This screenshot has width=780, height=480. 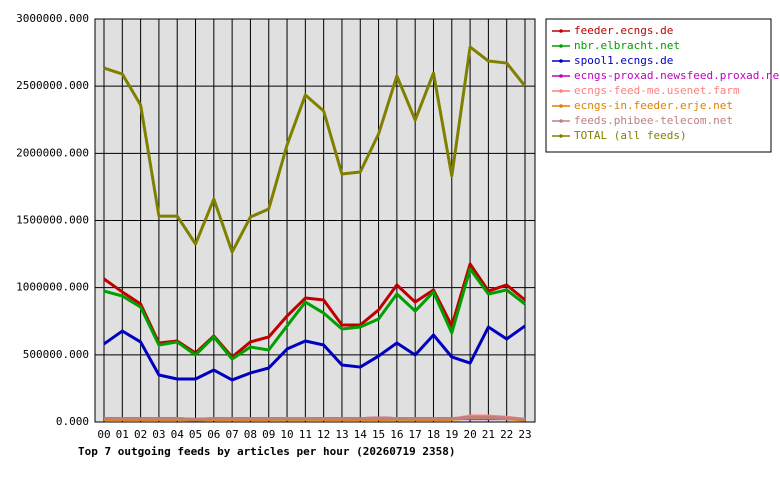 I want to click on x-tick-label: 01, so click(x=122, y=434).